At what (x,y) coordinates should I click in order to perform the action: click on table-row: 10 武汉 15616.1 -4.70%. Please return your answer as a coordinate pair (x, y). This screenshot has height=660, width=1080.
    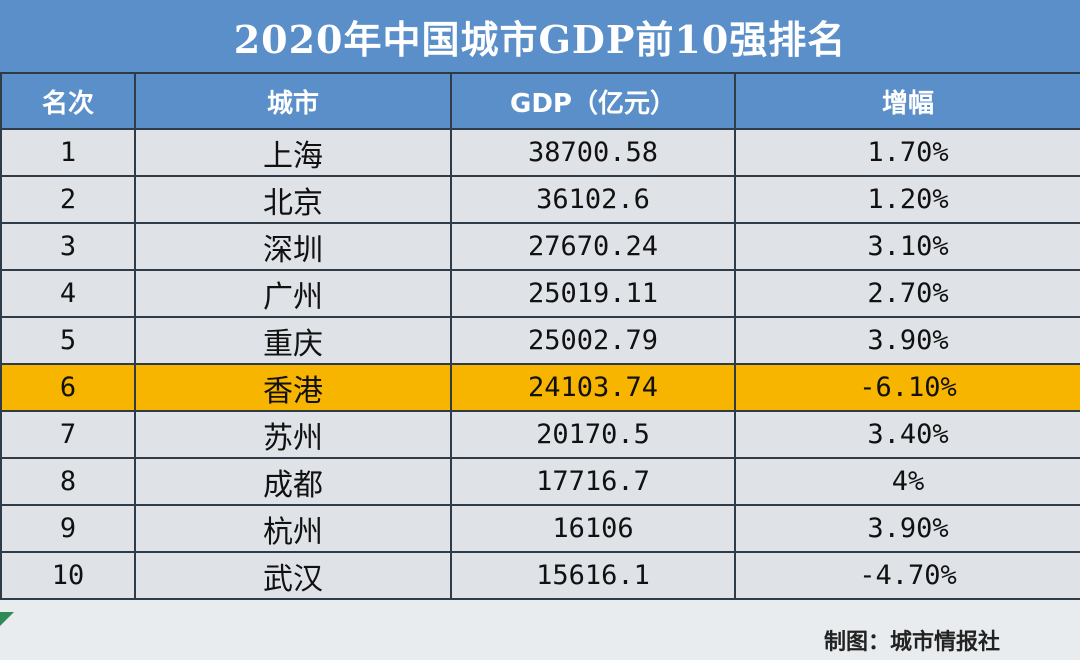
    Looking at the image, I should click on (540, 575).